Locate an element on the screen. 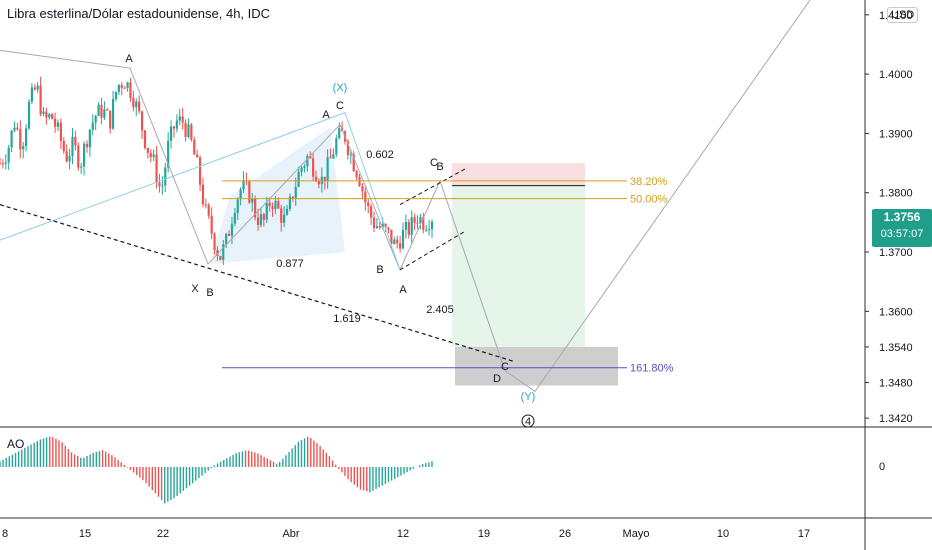 The height and width of the screenshot is (550, 932). pattern-label: B is located at coordinates (439, 167).